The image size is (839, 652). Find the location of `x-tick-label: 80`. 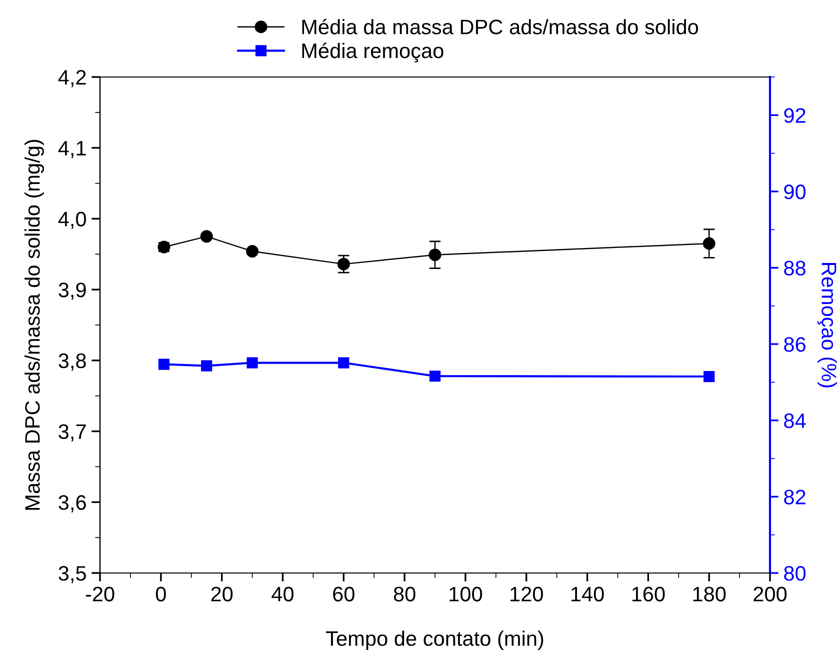

x-tick-label: 80 is located at coordinates (405, 594).